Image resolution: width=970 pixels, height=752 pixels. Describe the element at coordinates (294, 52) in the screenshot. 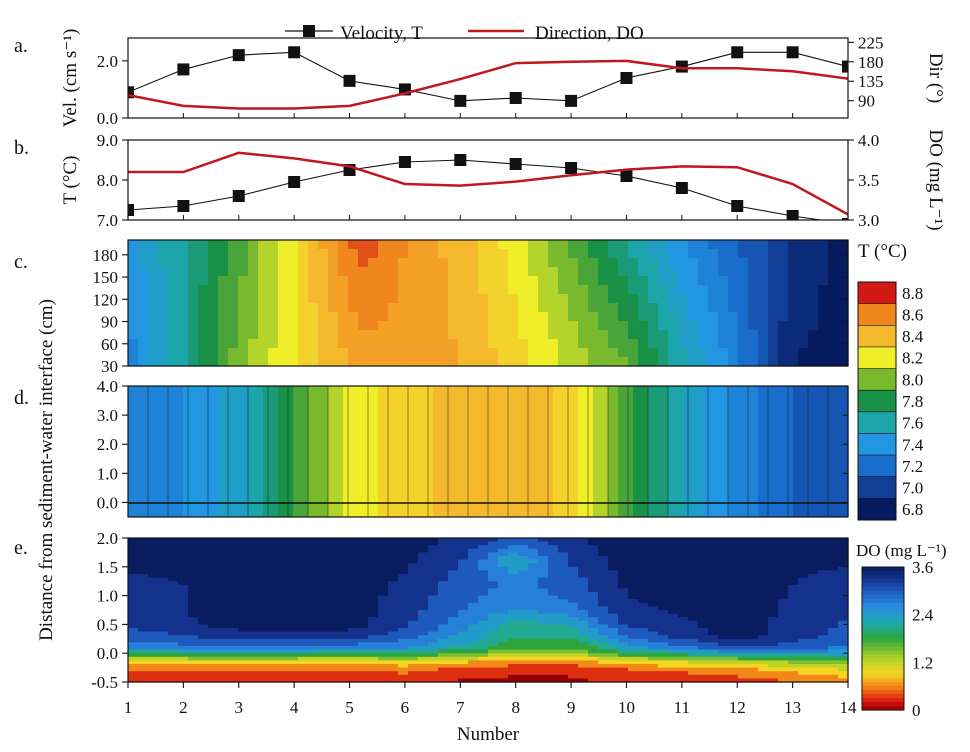

I see `panel-a-velocity-point` at that location.